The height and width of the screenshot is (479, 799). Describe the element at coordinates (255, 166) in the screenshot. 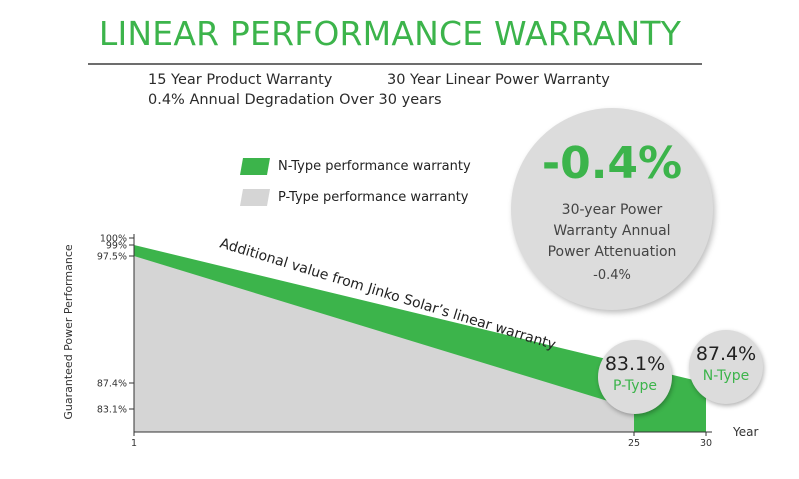

I see `legend-swatch-ntype` at that location.